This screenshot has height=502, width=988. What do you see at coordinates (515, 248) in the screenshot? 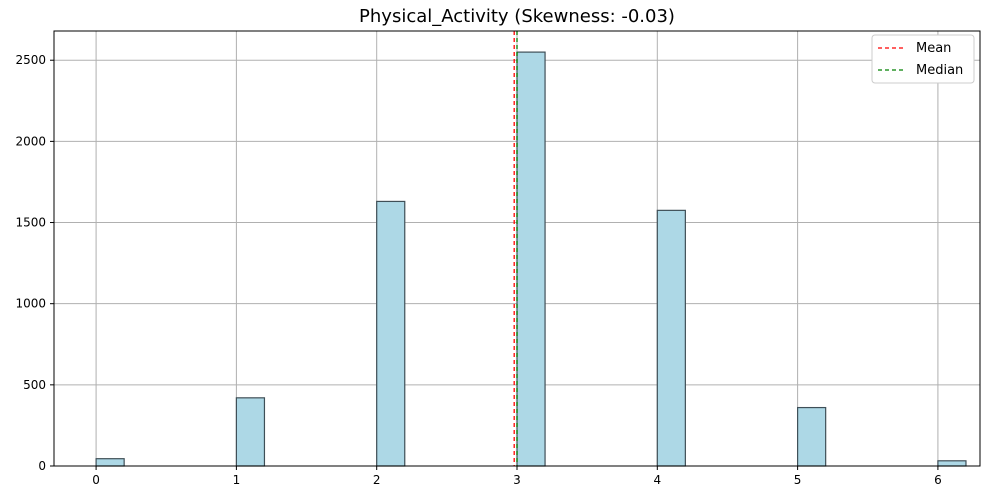
I see `reference-lines` at bounding box center [515, 248].